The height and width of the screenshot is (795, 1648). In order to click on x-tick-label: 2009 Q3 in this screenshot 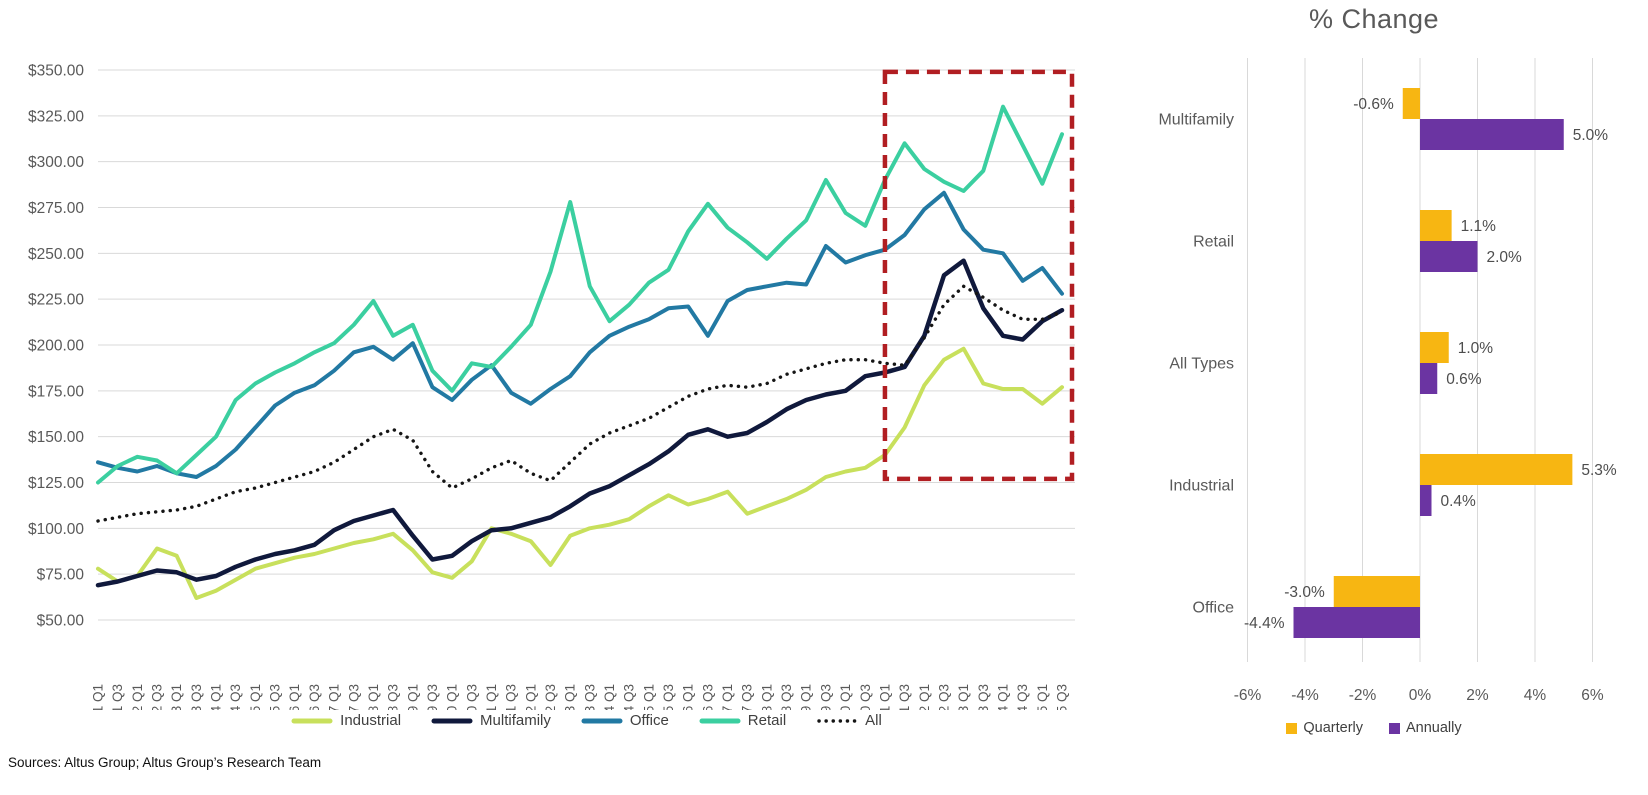, I will do `click(432, 697)`.